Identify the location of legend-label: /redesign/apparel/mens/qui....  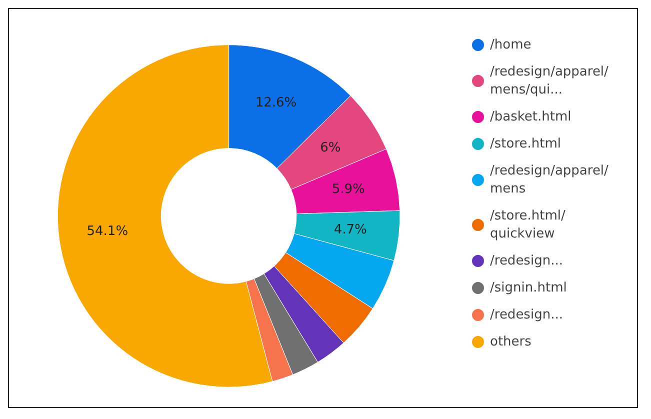
(550, 81).